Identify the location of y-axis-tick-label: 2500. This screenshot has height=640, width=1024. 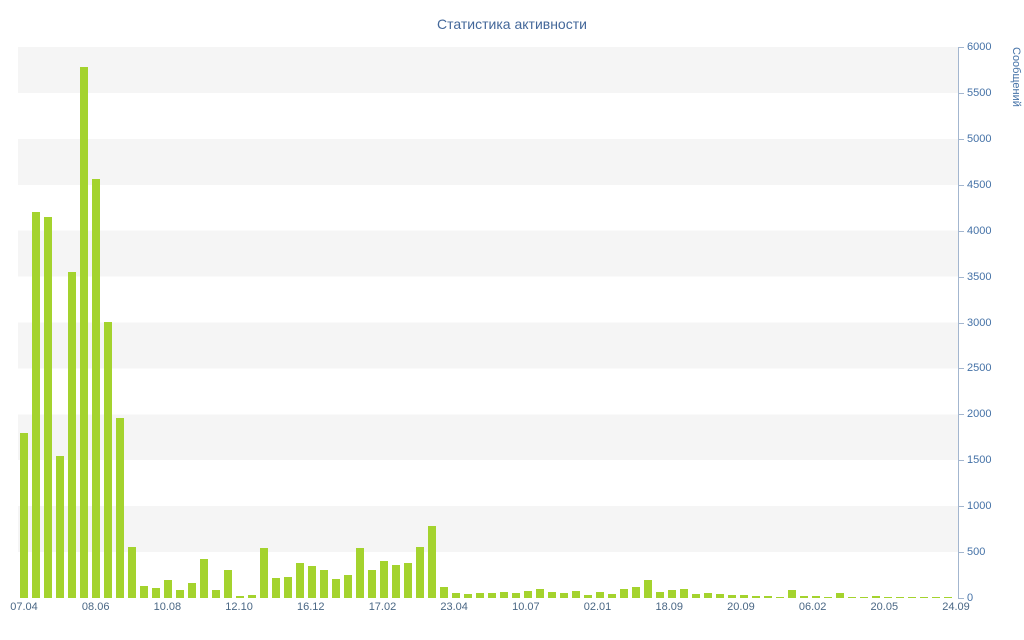
(979, 368).